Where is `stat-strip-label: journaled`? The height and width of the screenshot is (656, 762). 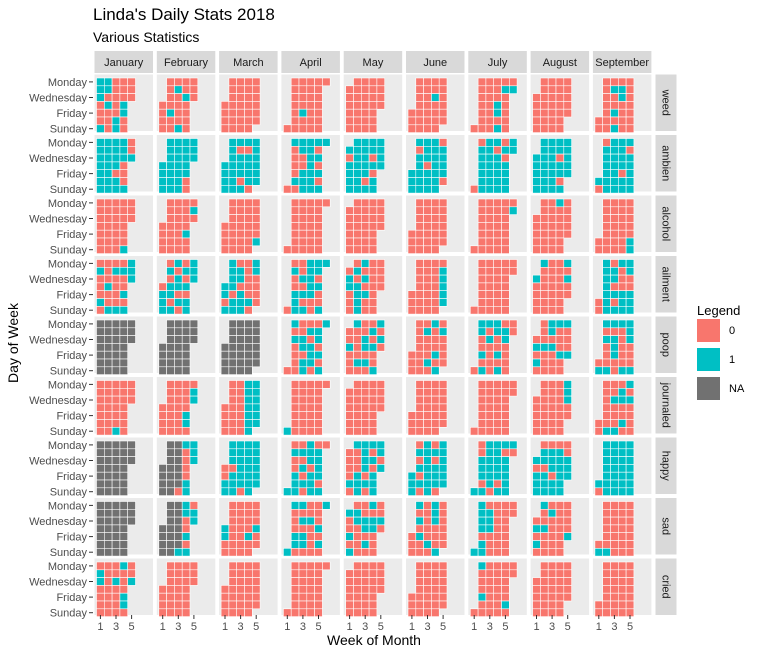
stat-strip-label: journaled is located at coordinates (666, 405).